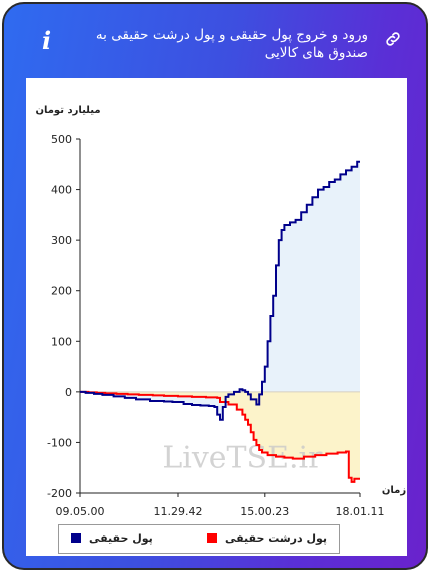  I want to click on y-tick-label: 300, so click(61, 240).